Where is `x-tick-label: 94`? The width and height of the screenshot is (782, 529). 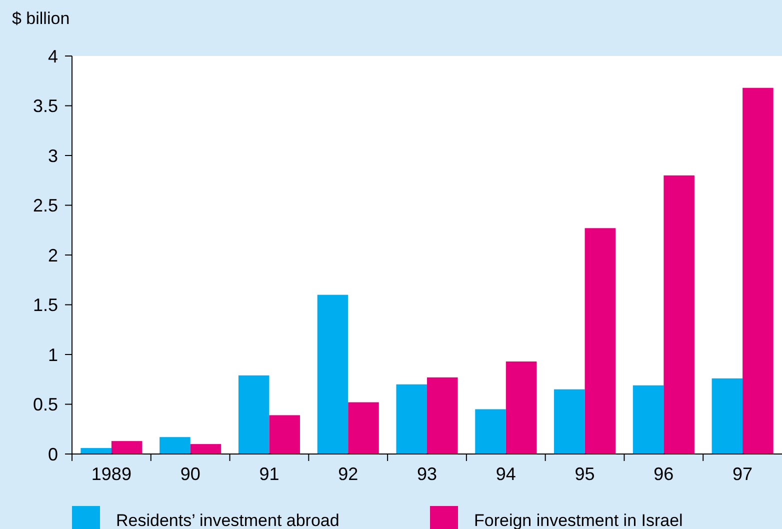 x-tick-label: 94 is located at coordinates (506, 474).